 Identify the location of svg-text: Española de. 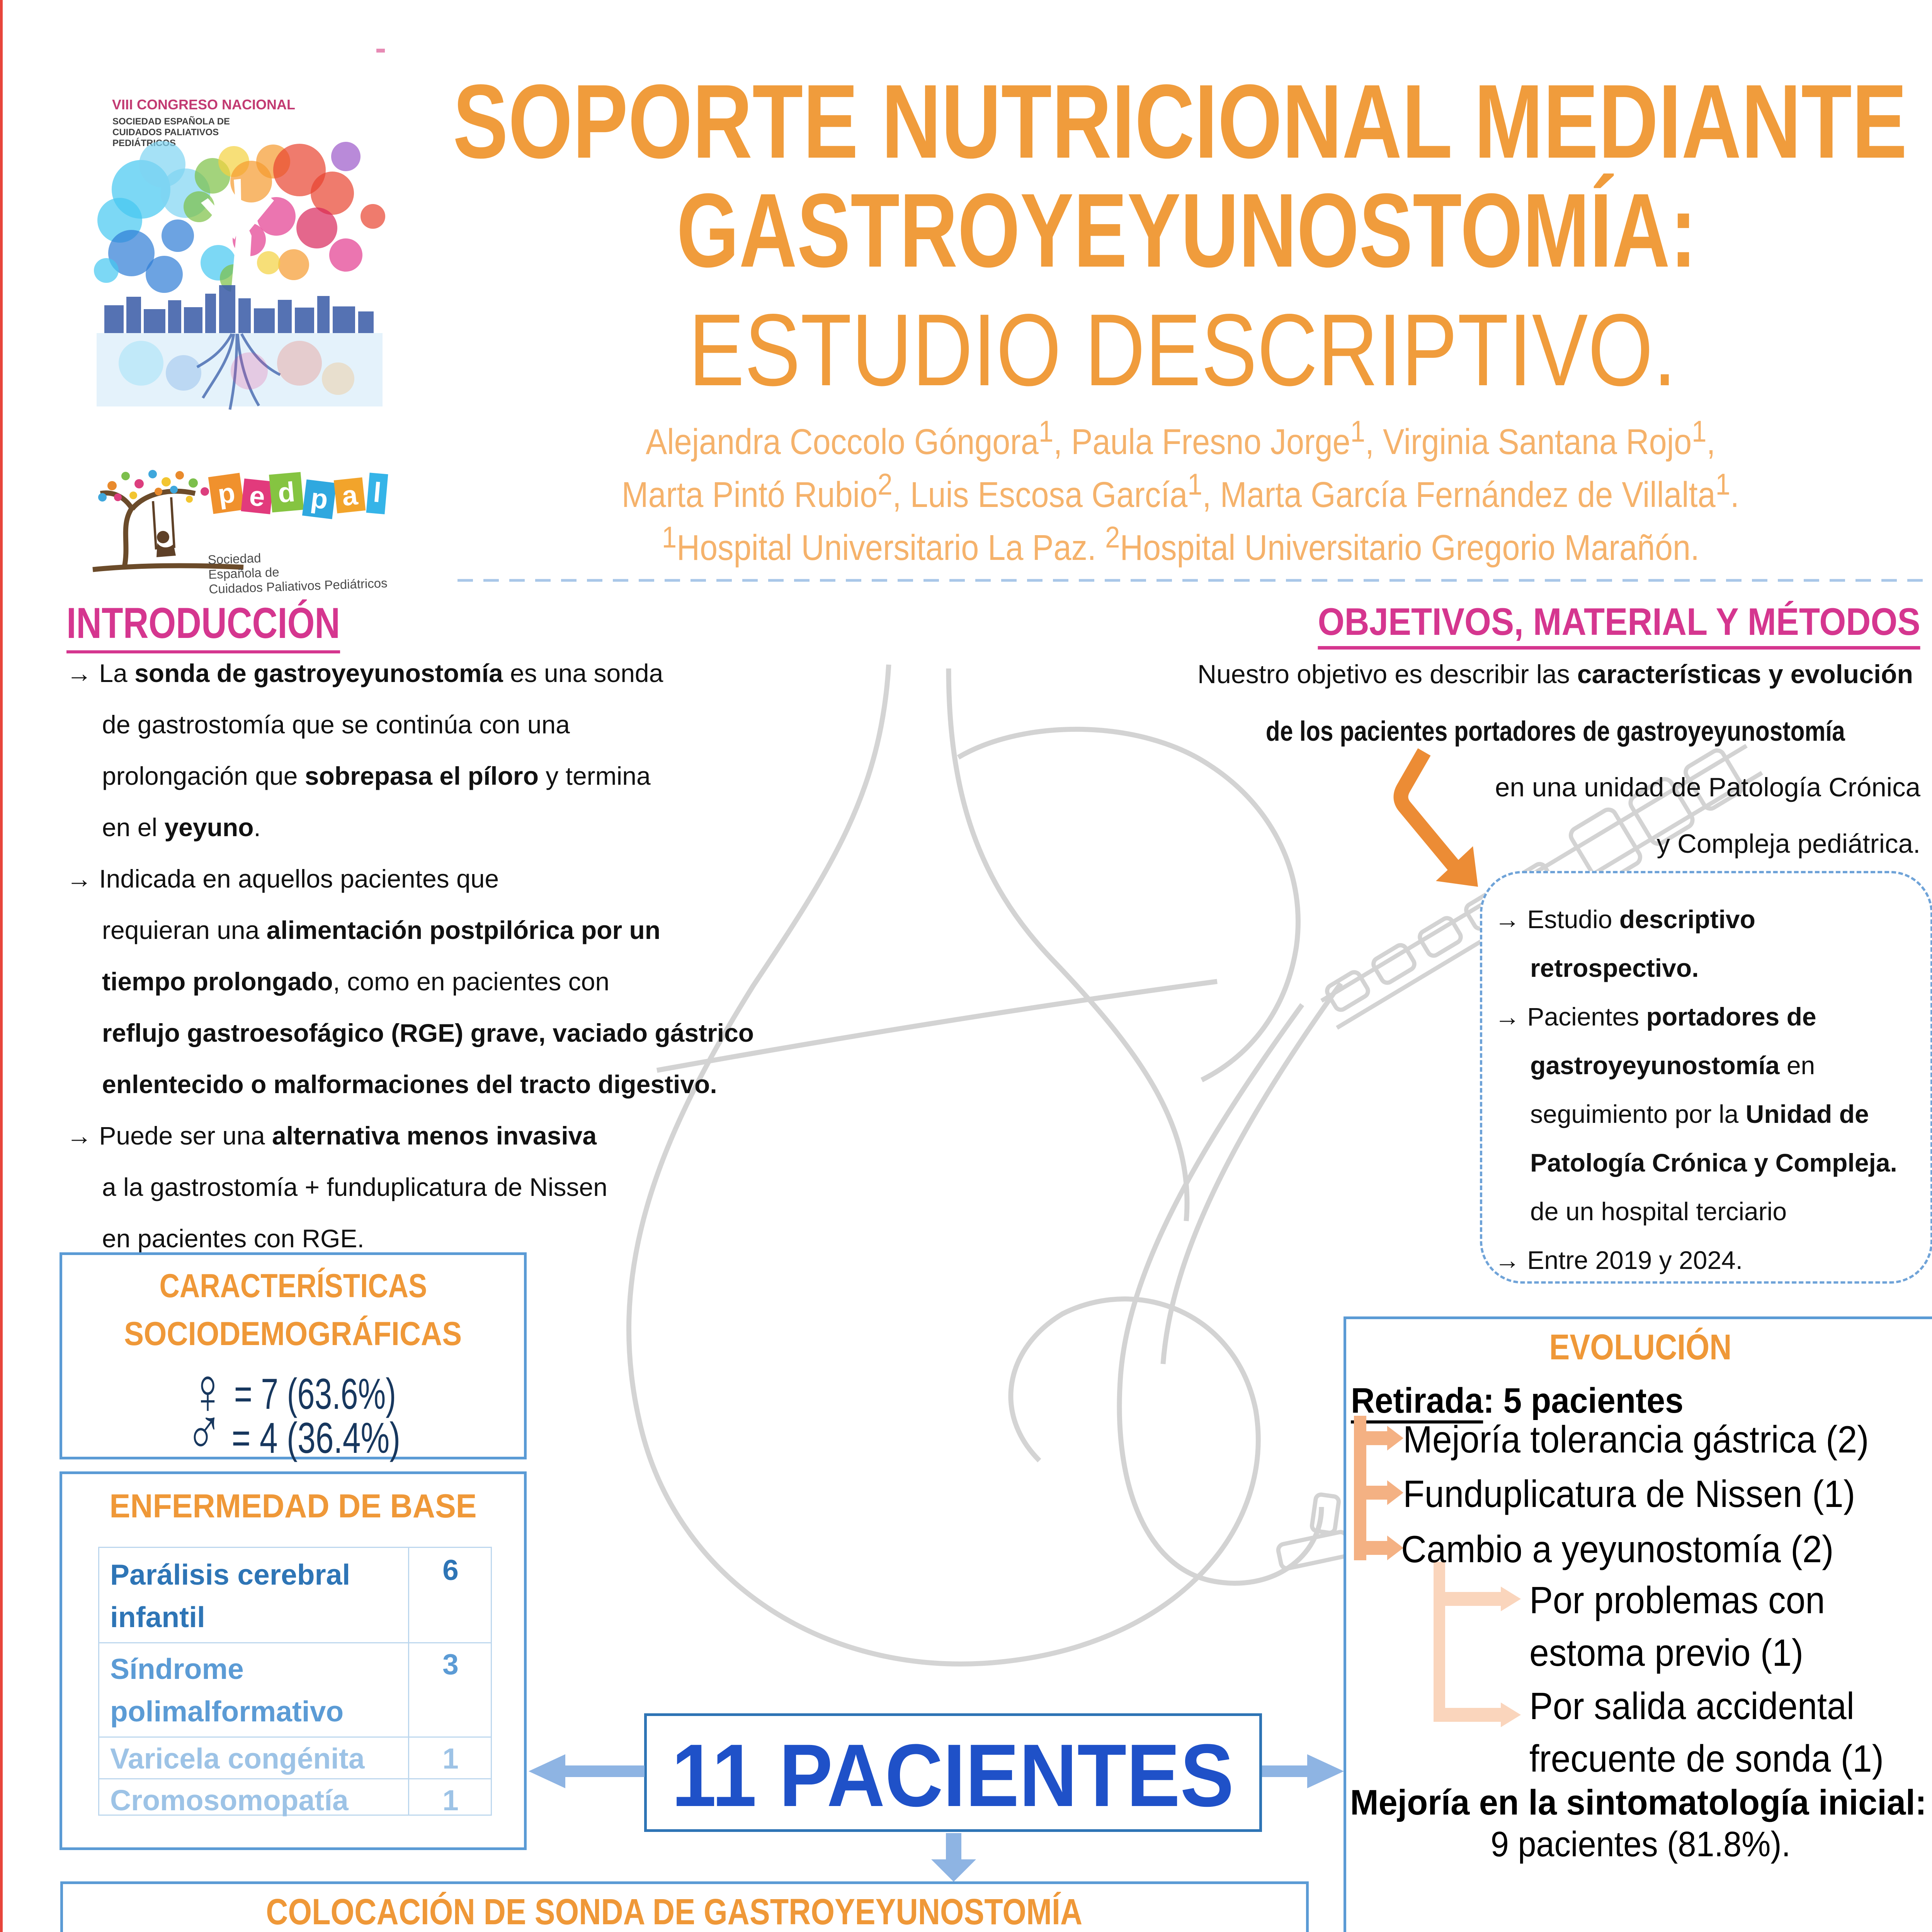
(244, 574).